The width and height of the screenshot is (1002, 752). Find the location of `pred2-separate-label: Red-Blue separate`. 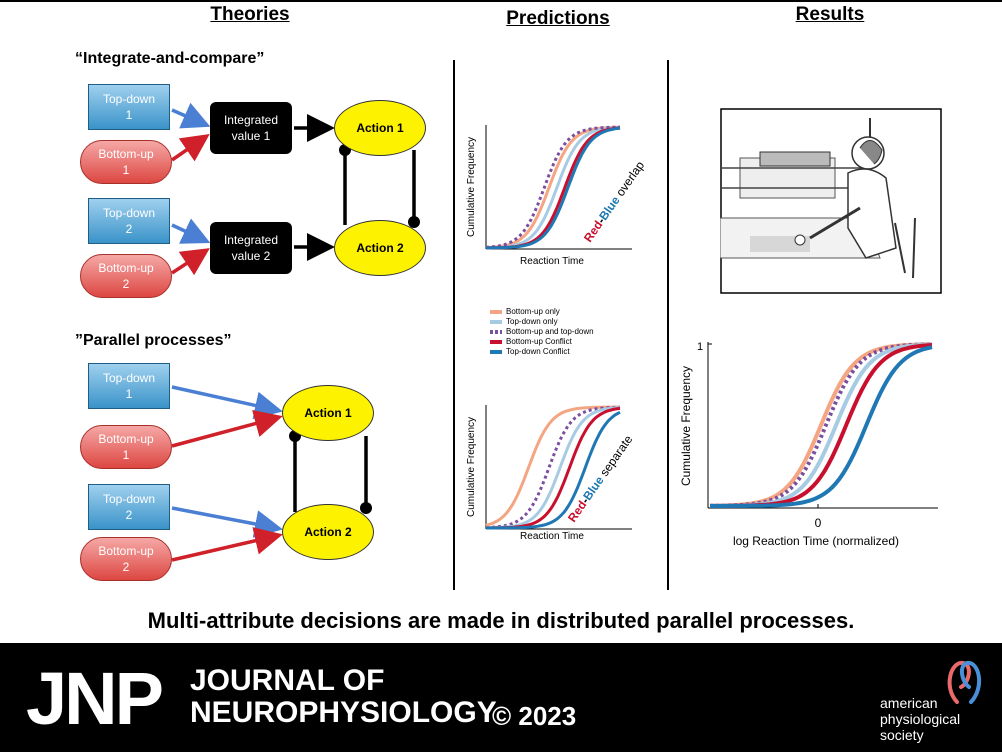

pred2-separate-label: Red-Blue separate is located at coordinates (600, 478).